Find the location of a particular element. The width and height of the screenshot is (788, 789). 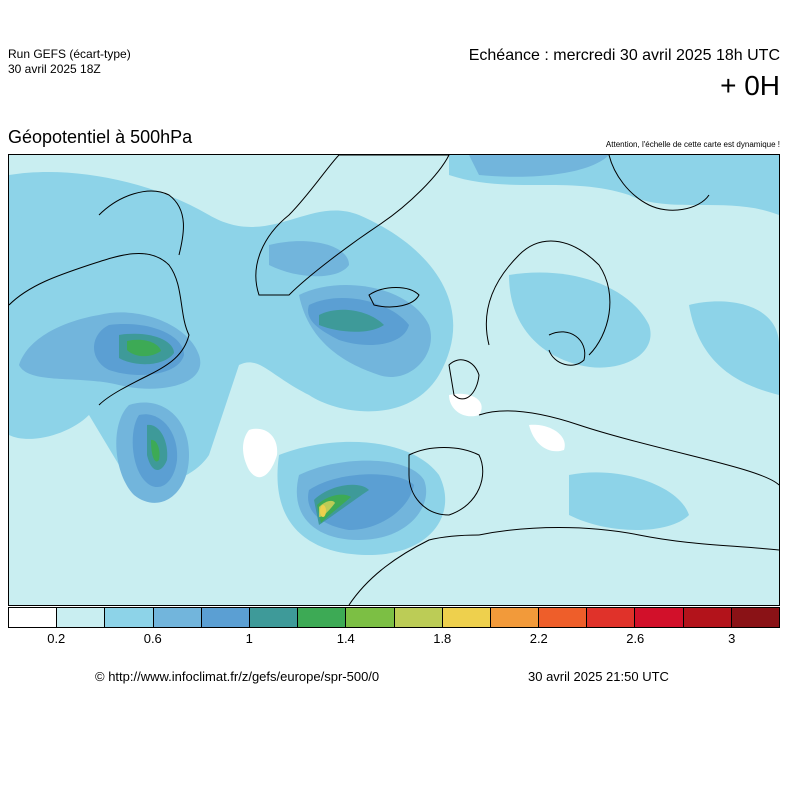

spread-band-green is located at coordinates (239, 431).